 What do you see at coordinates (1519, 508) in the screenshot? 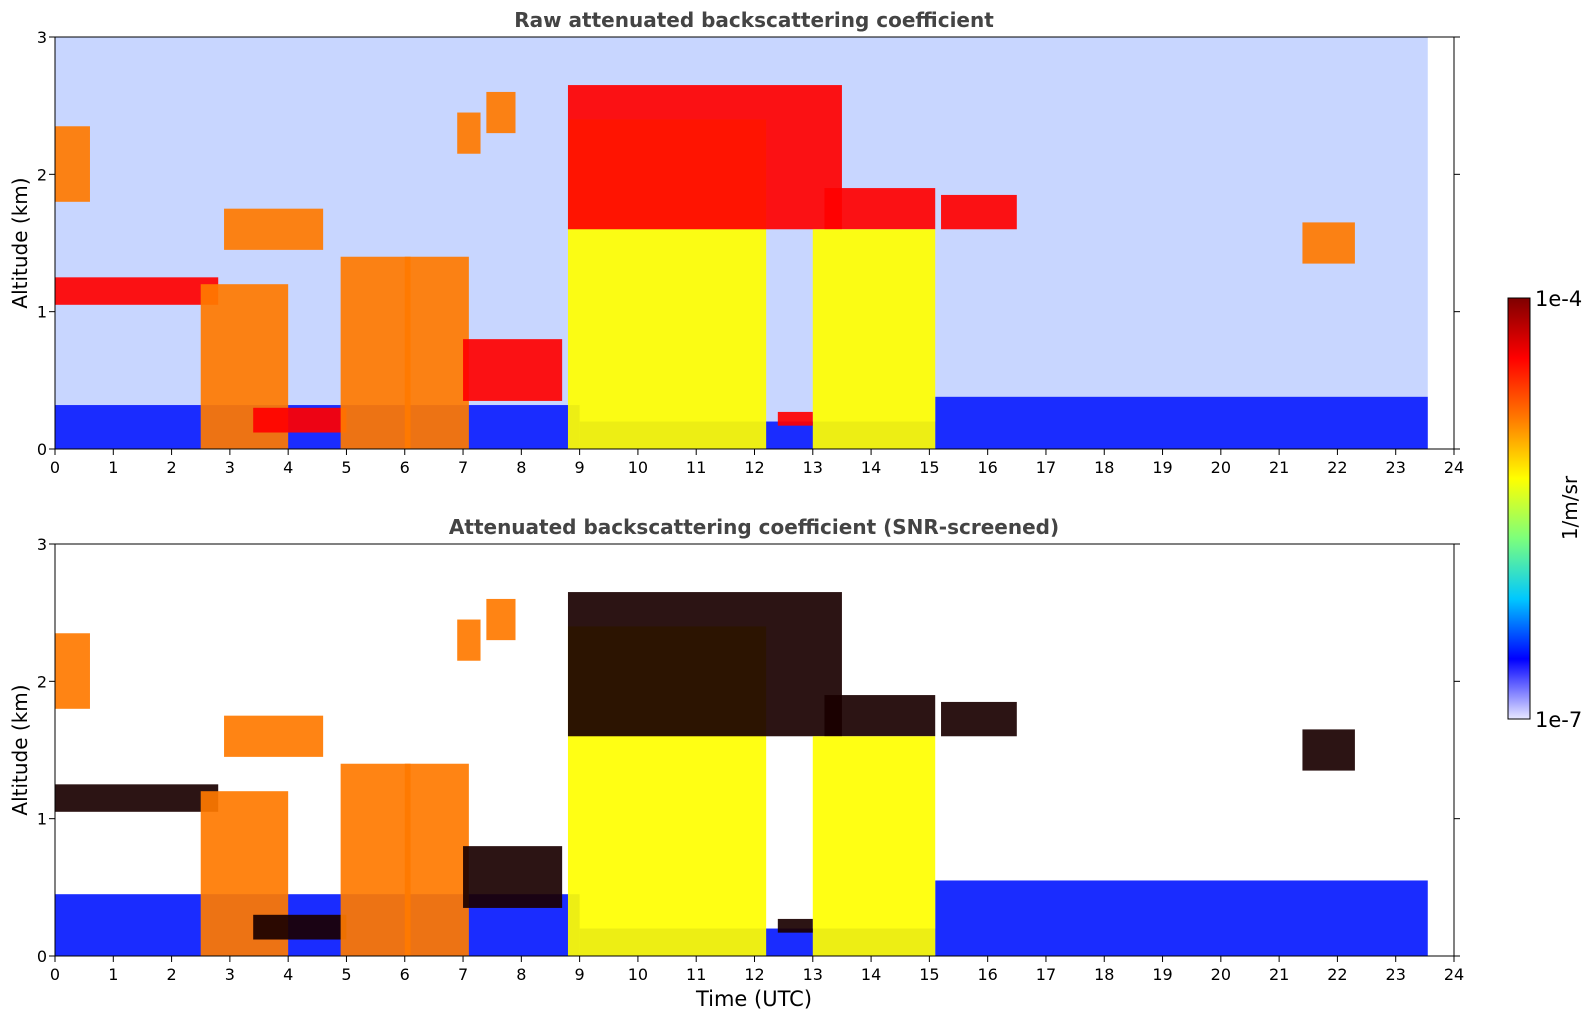
I see `colorbar-gradient` at bounding box center [1519, 508].